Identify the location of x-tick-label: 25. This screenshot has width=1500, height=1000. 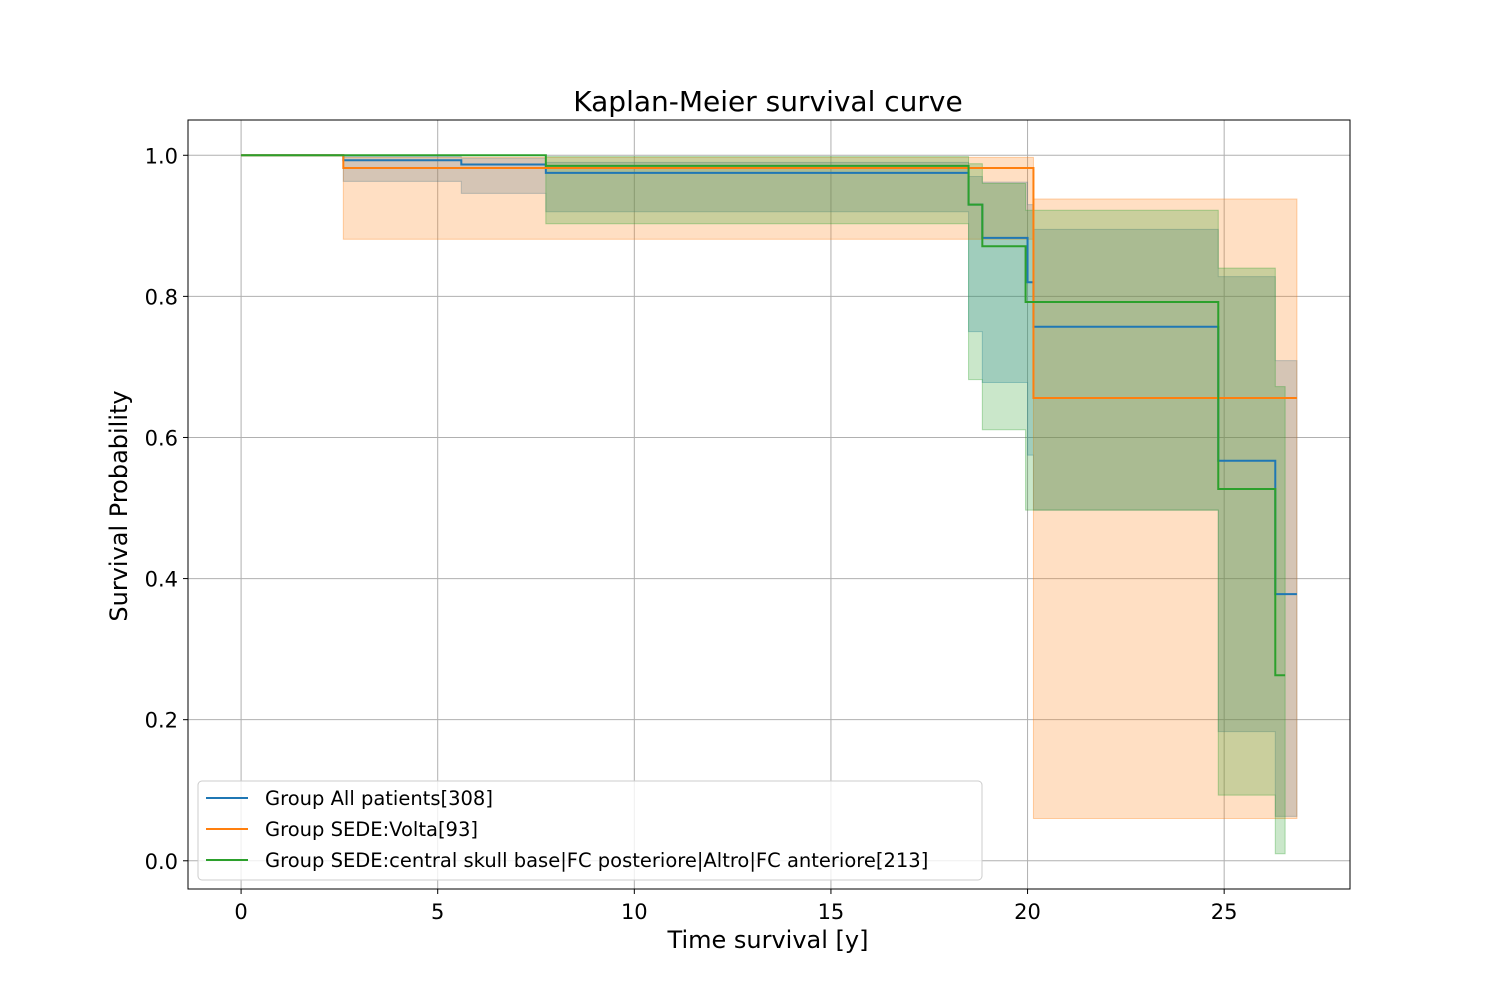
(1224, 912).